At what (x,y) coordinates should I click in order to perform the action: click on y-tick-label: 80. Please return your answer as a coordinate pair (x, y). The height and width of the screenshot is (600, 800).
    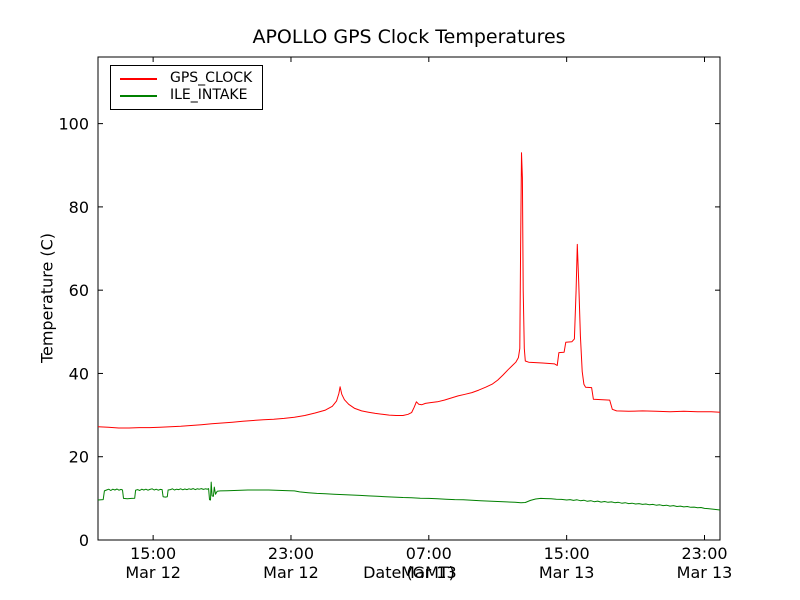
    Looking at the image, I should click on (79, 207).